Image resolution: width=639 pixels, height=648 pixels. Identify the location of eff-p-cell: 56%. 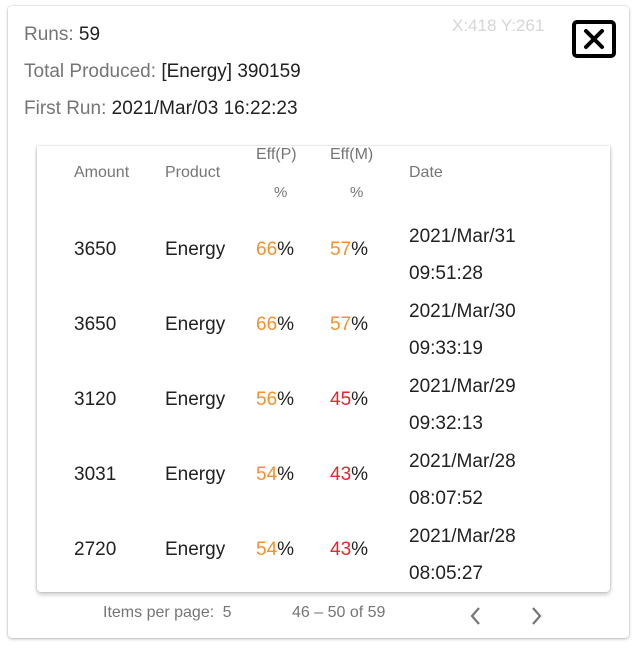
(275, 399).